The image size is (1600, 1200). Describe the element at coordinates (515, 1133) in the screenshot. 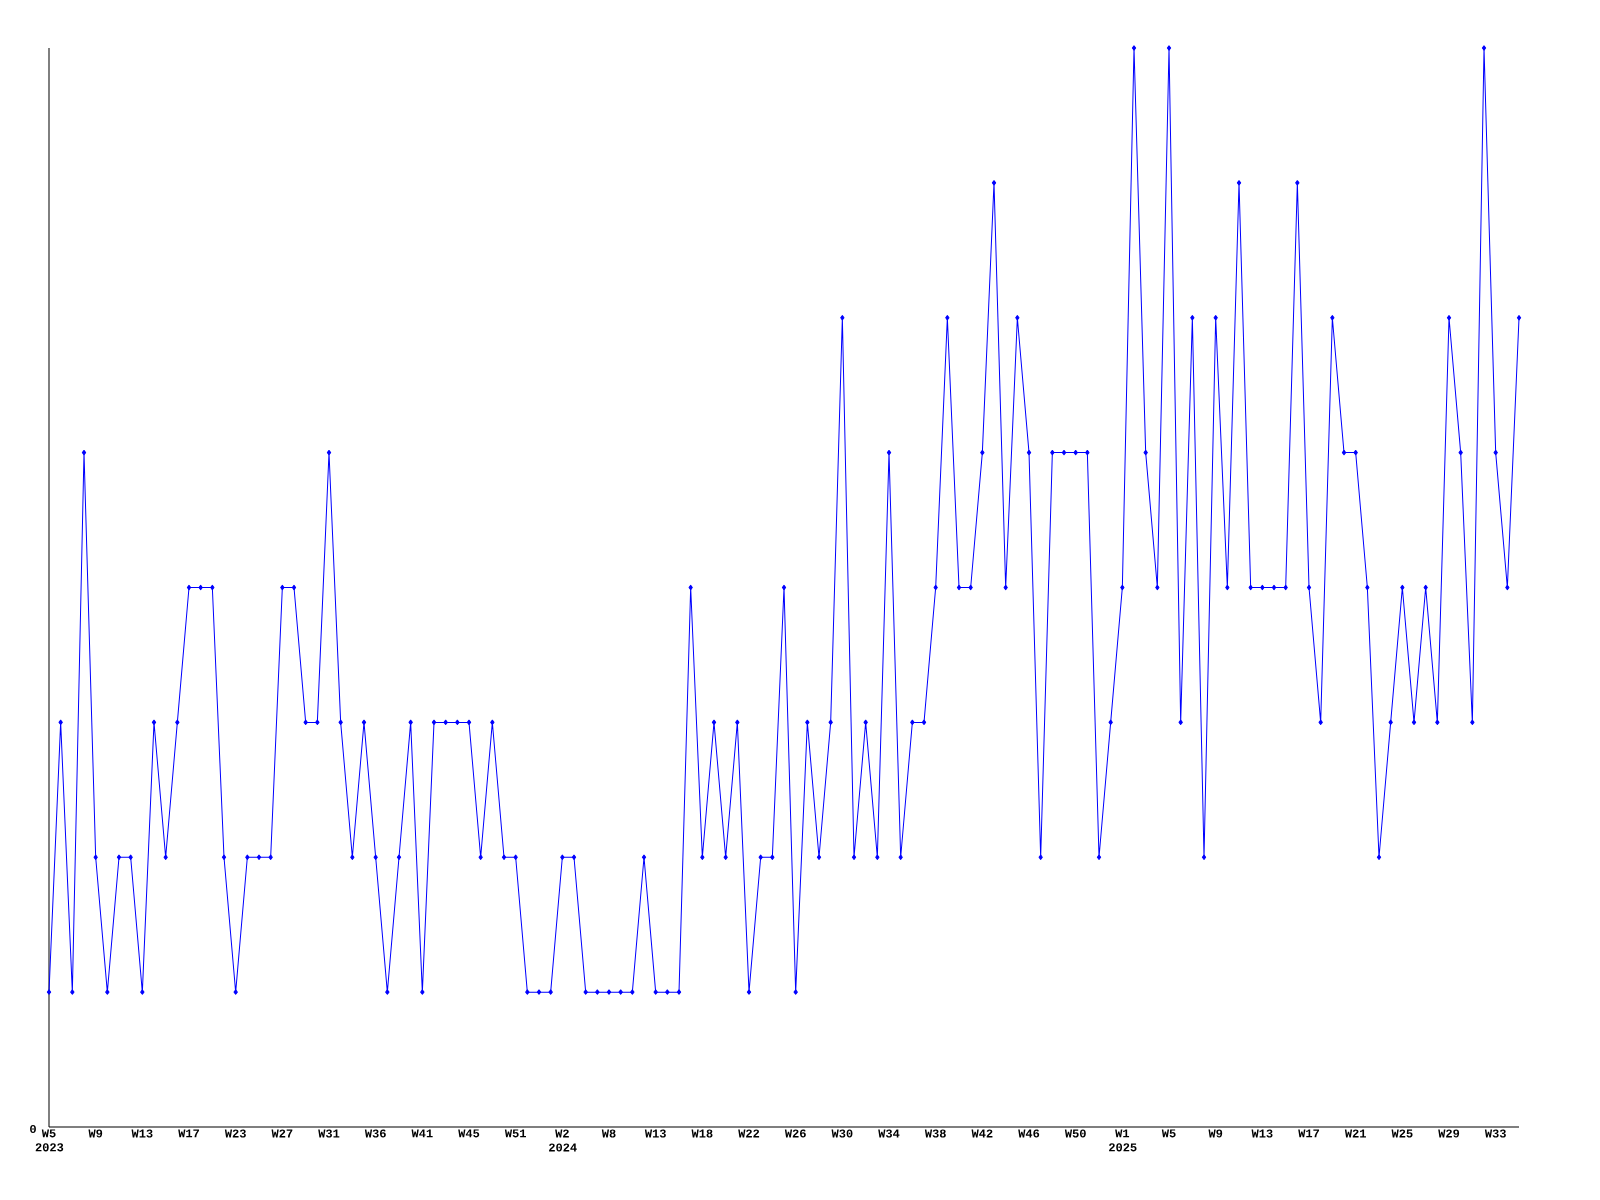

I see `x-tick-label: W51` at that location.